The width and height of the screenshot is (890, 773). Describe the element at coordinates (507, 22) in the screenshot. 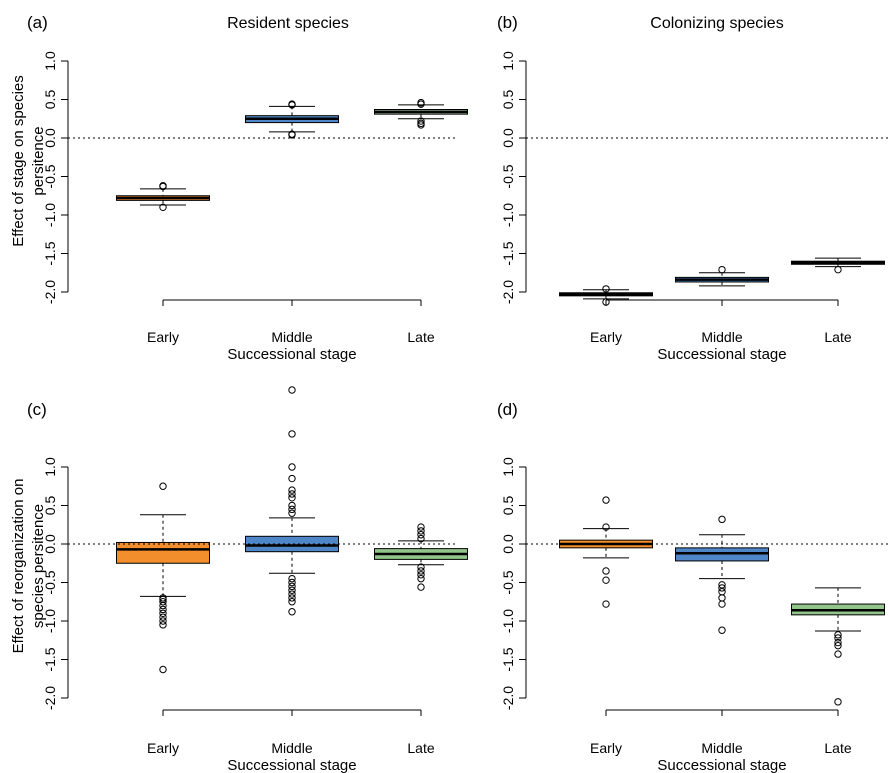

I see `panel-label: (b)` at that location.